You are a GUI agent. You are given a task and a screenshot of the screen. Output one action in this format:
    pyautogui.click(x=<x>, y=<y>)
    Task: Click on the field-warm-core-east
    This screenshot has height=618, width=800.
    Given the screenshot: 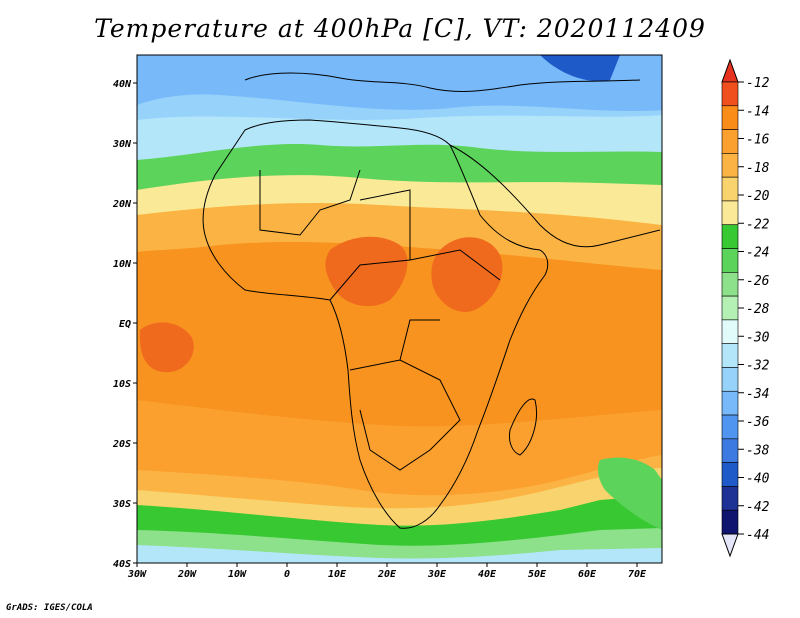 What is the action you would take?
    pyautogui.click(x=467, y=274)
    